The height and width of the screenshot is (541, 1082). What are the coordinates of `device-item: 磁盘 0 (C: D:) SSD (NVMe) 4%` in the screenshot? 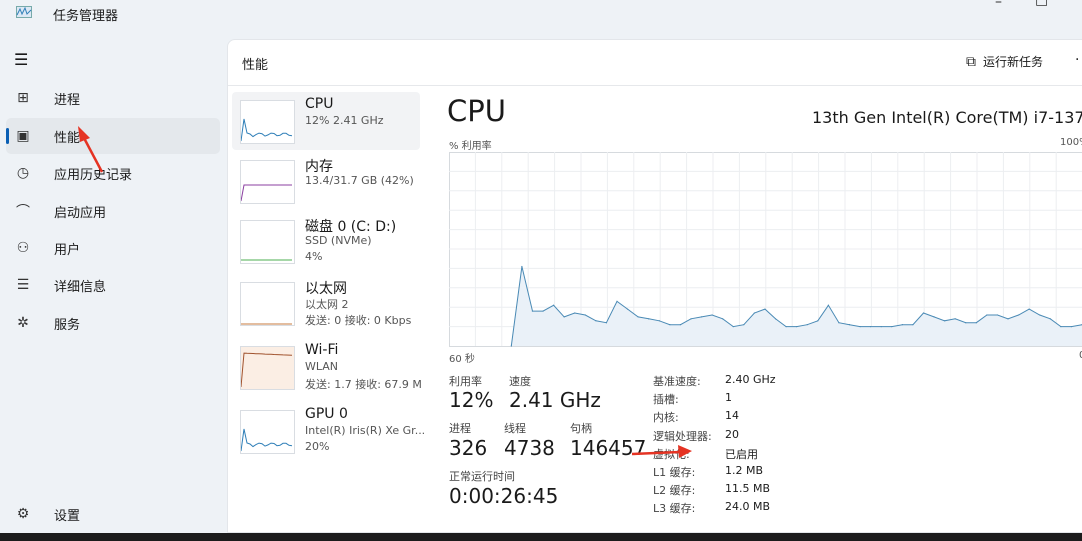 It's located at (326, 241).